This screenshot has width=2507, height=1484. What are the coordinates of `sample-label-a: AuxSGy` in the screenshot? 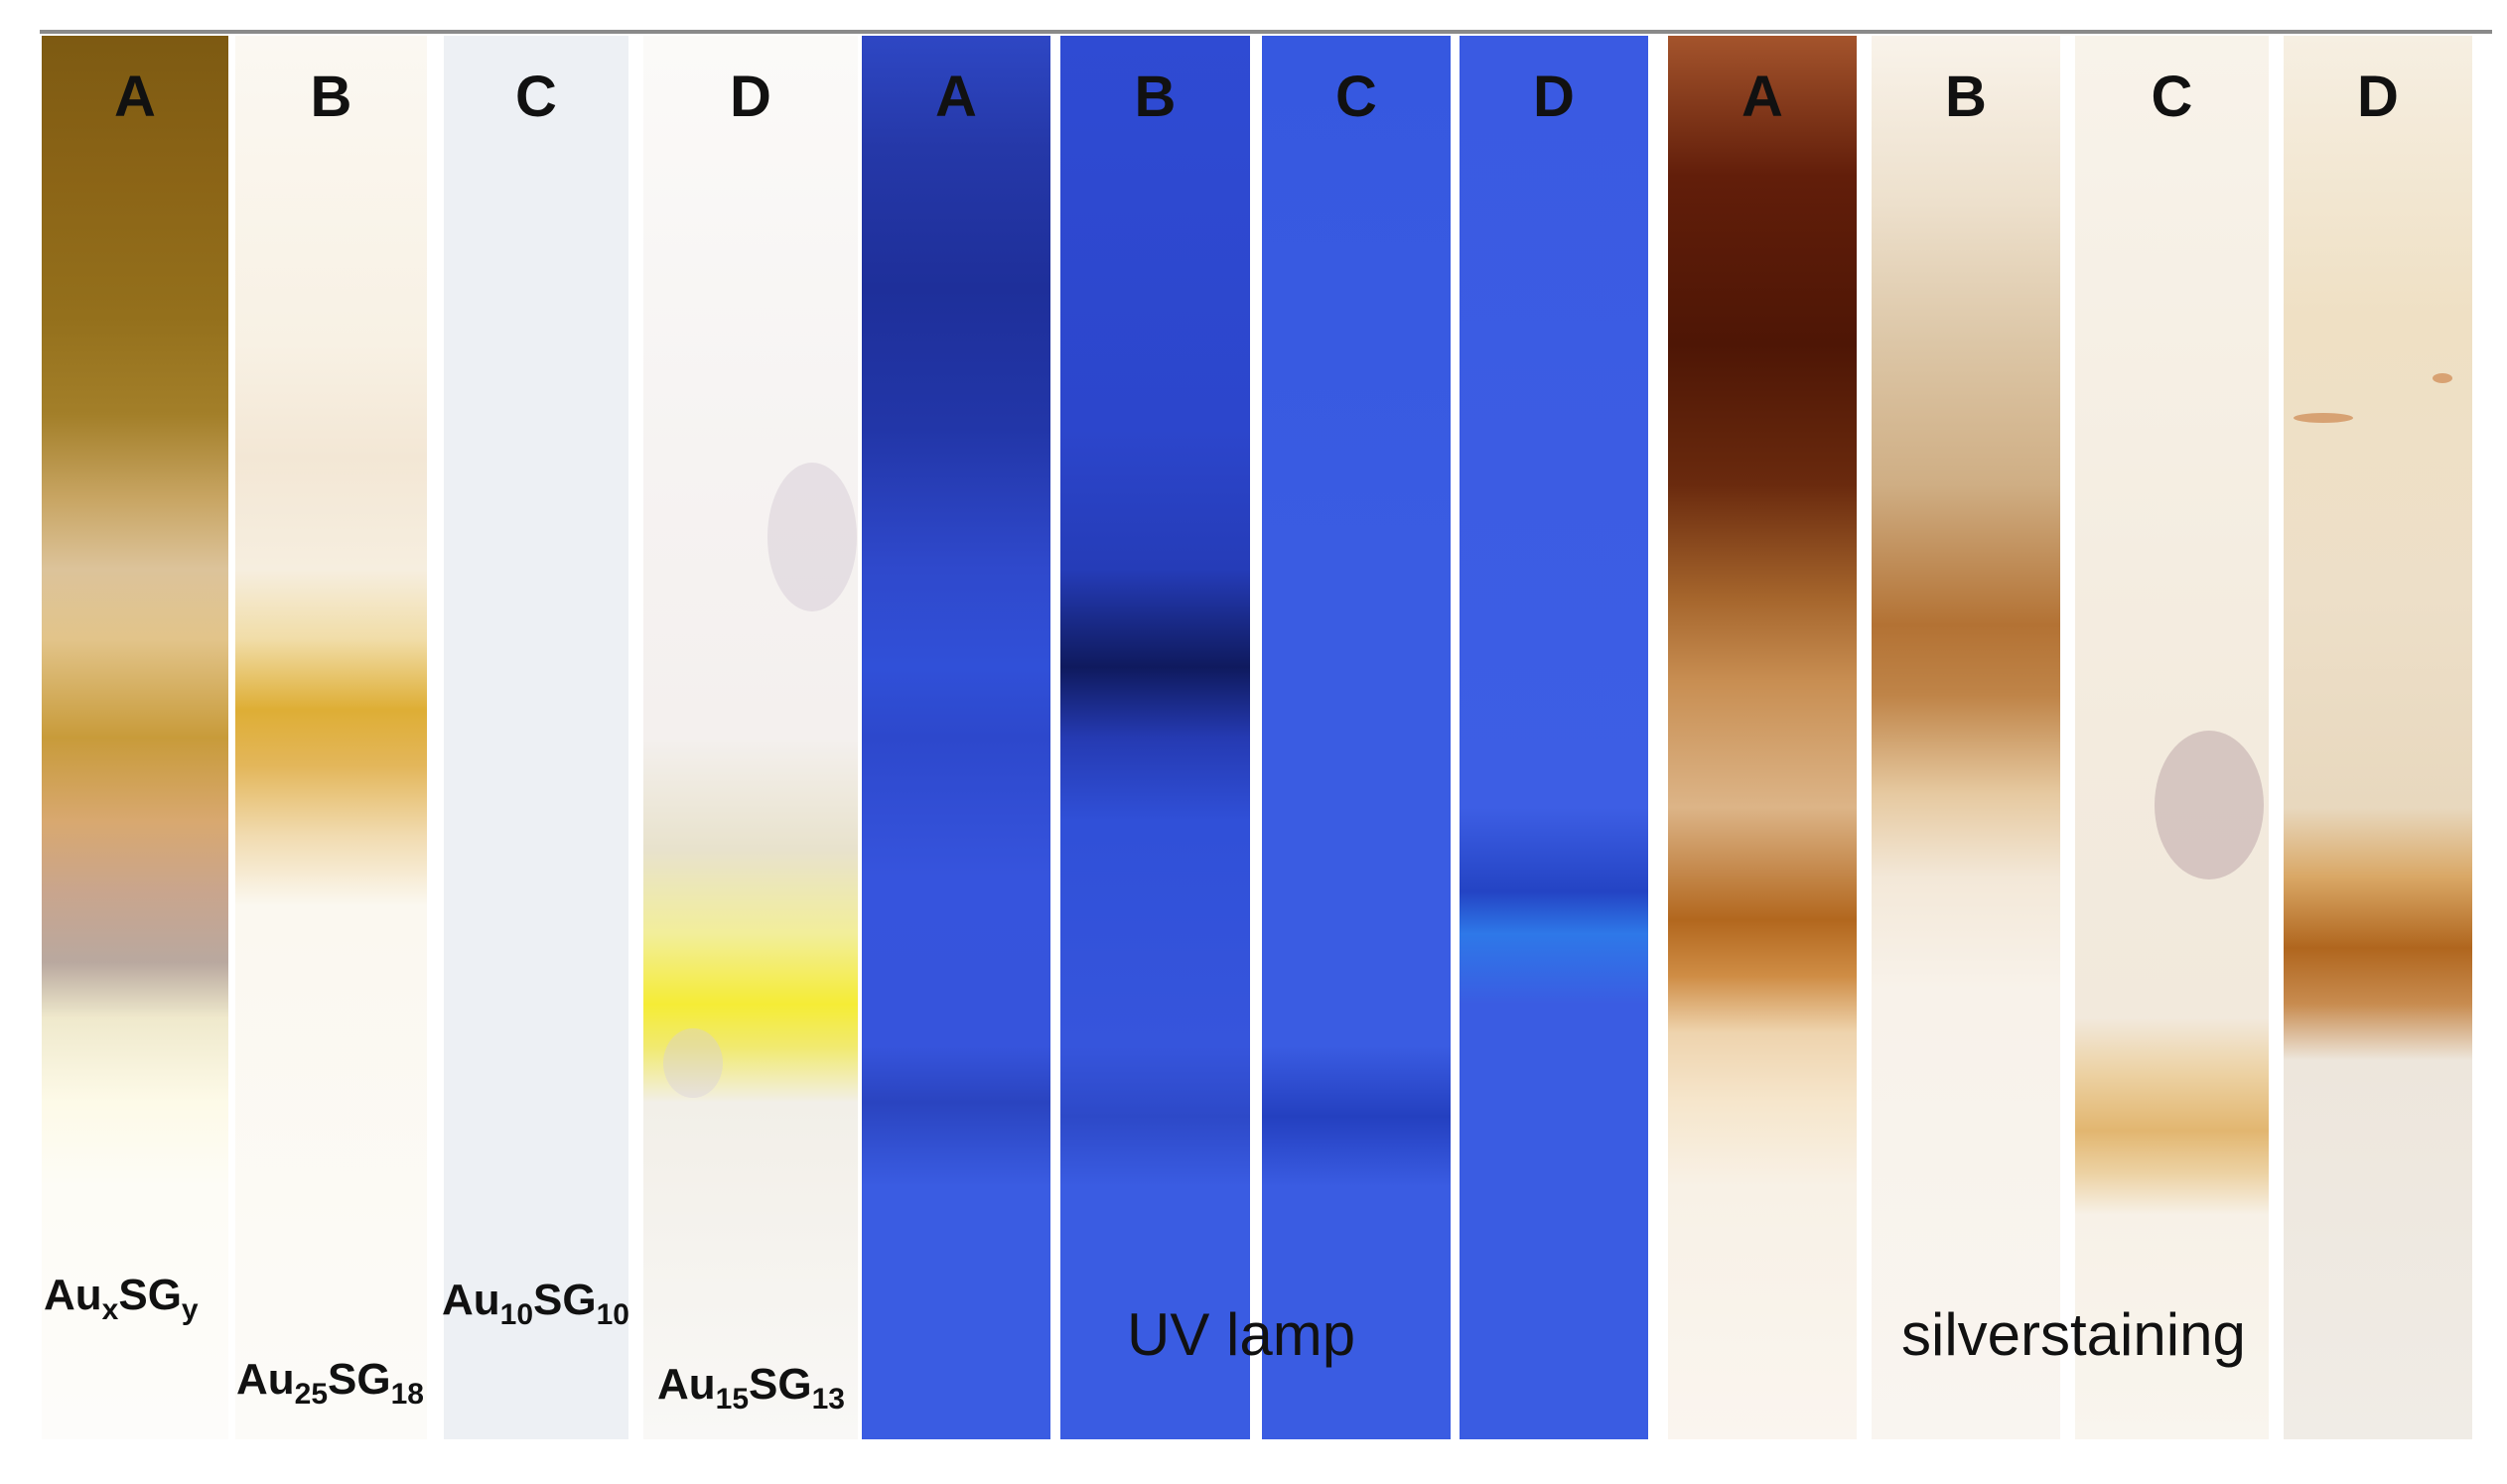 It's located at (121, 1299).